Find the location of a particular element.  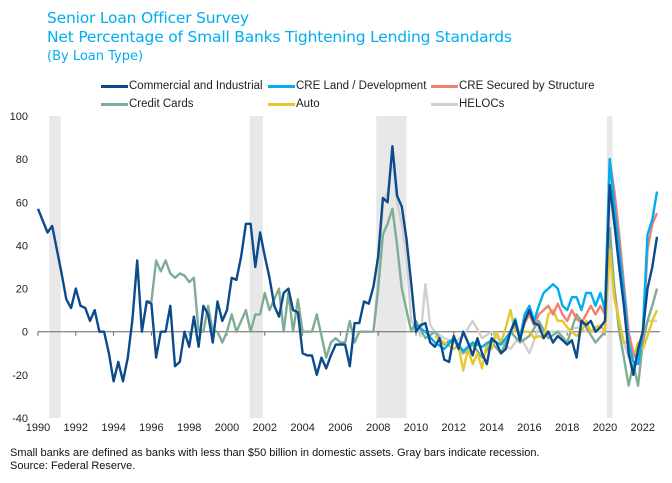

legend-item-cre-land: CRE Land / Development is located at coordinates (347, 86).